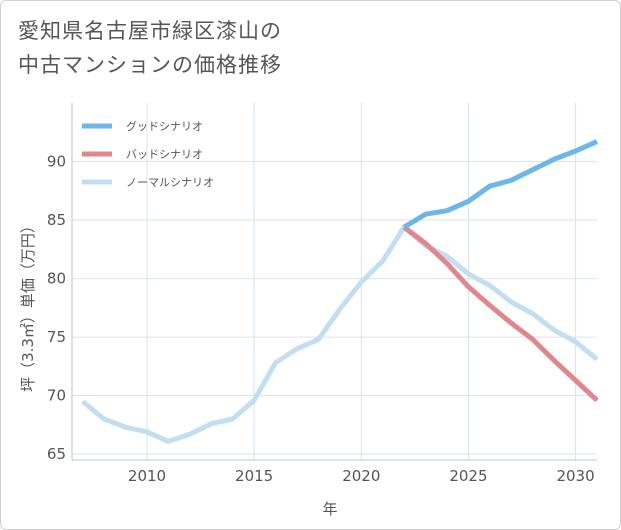 The height and width of the screenshot is (530, 621). Describe the element at coordinates (329, 509) in the screenshot. I see `x-axis-title: 年` at that location.